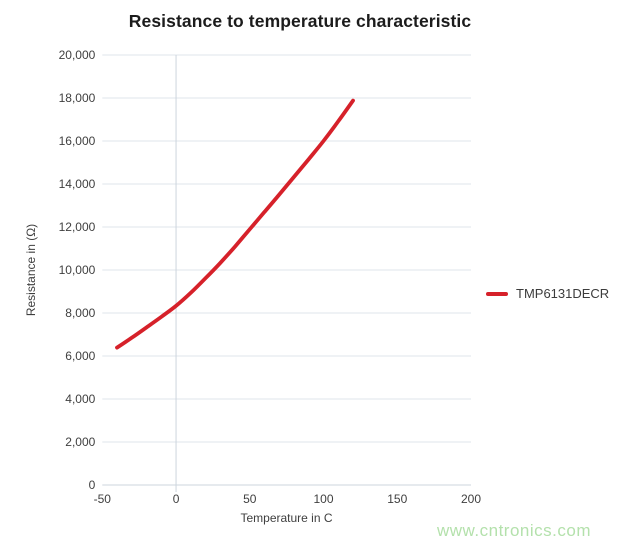 This screenshot has width=624, height=546. I want to click on y-tick-label: 18,000, so click(77, 98).